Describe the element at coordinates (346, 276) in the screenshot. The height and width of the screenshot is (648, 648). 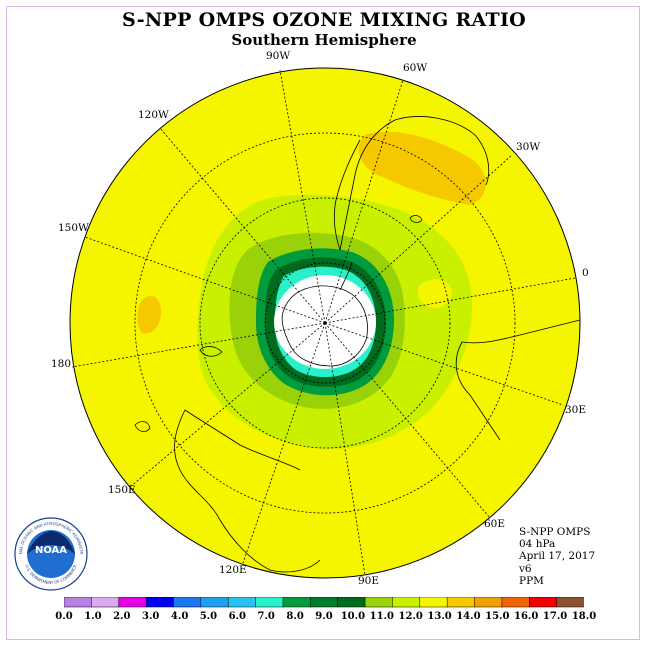
I see `antarctic-peninsula` at that location.